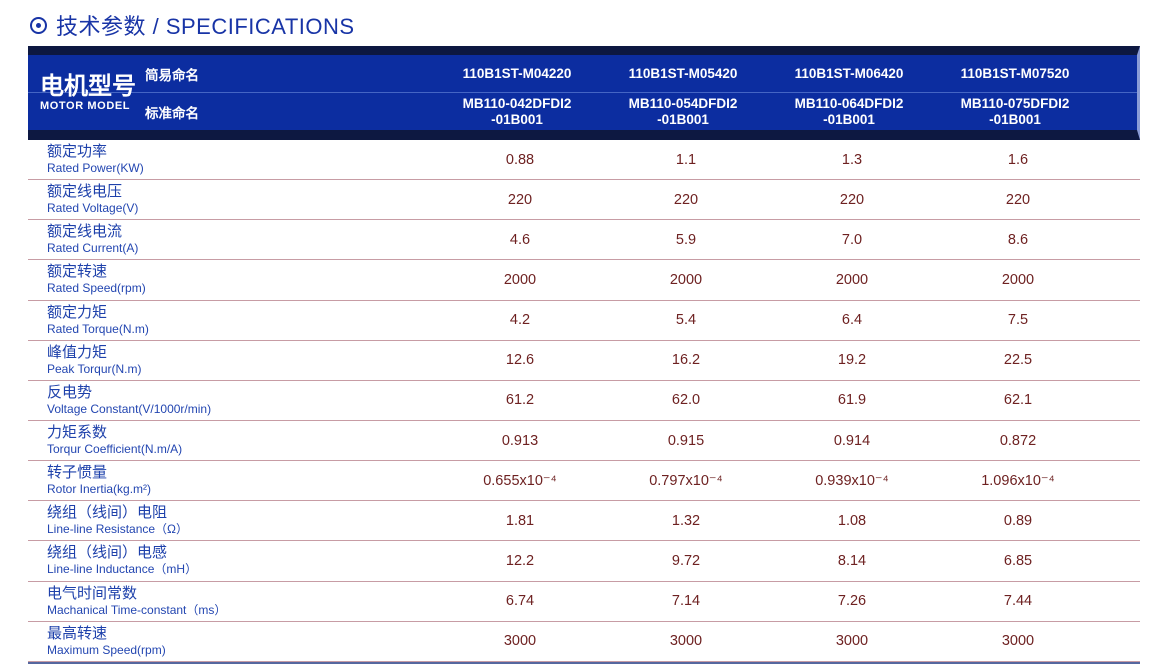  Describe the element at coordinates (686, 560) in the screenshot. I see `spec-value: 9.72` at that location.